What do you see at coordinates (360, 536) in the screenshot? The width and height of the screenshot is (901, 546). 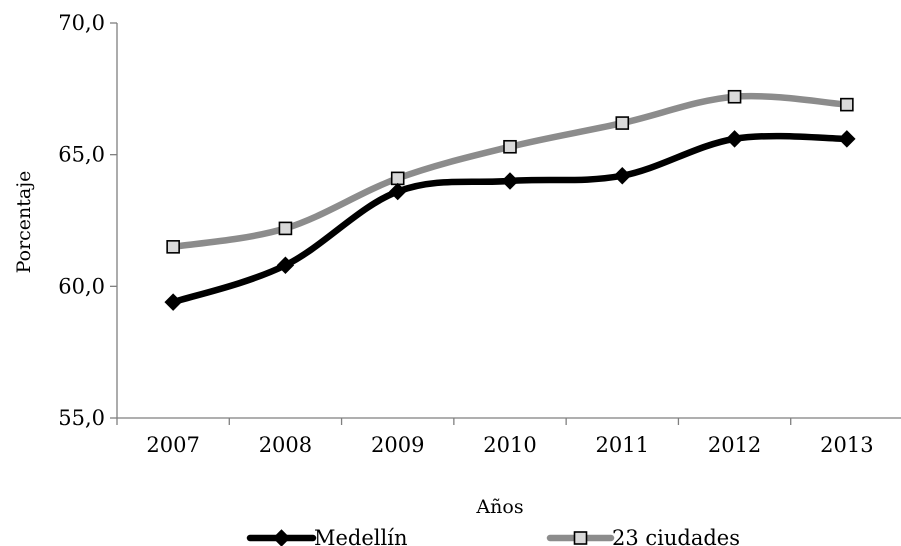 I see `legend-label: Medellín` at bounding box center [360, 536].